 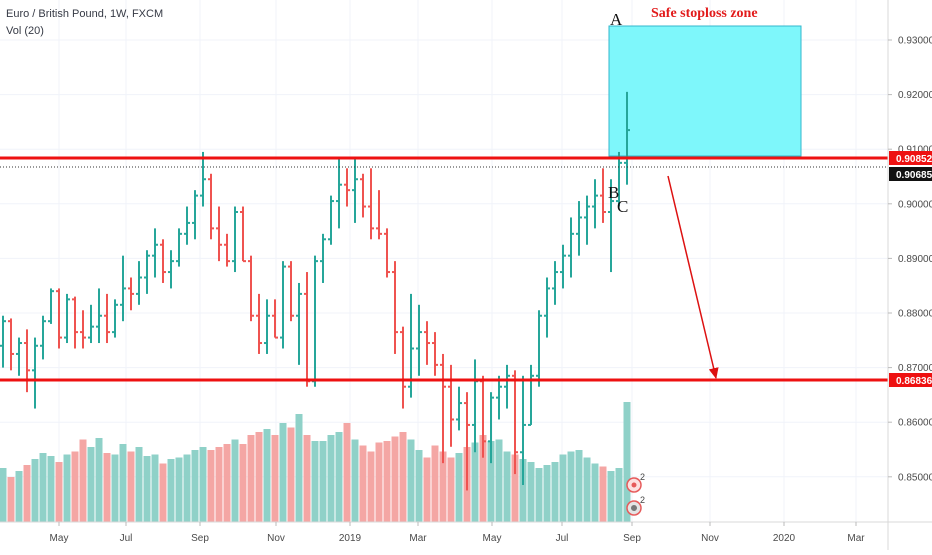 What do you see at coordinates (634, 485) in the screenshot?
I see `dividend-event-icon` at bounding box center [634, 485].